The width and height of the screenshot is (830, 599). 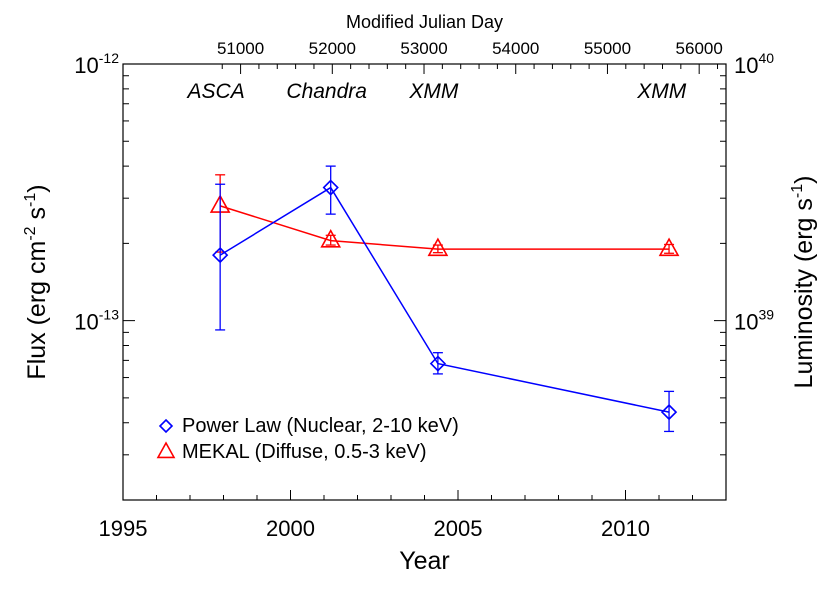 What do you see at coordinates (424, 561) in the screenshot?
I see `x-axis-title: Year` at bounding box center [424, 561].